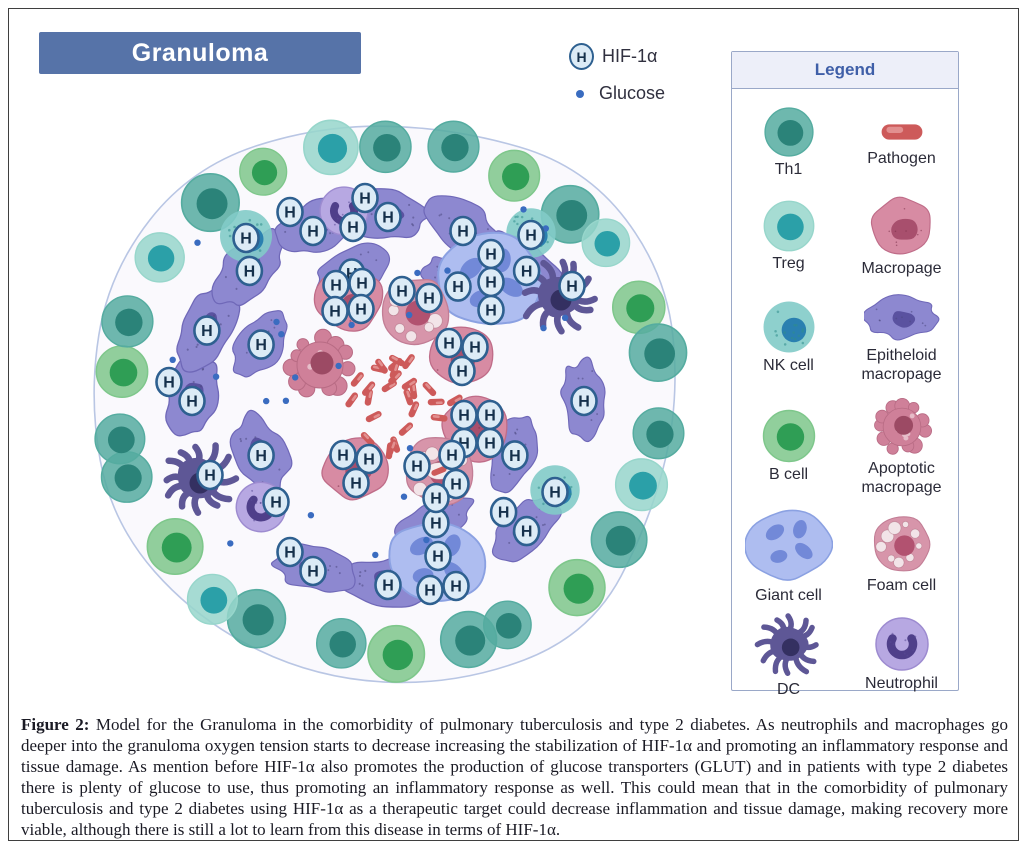  I want to click on macrophage-icon, so click(900, 225).